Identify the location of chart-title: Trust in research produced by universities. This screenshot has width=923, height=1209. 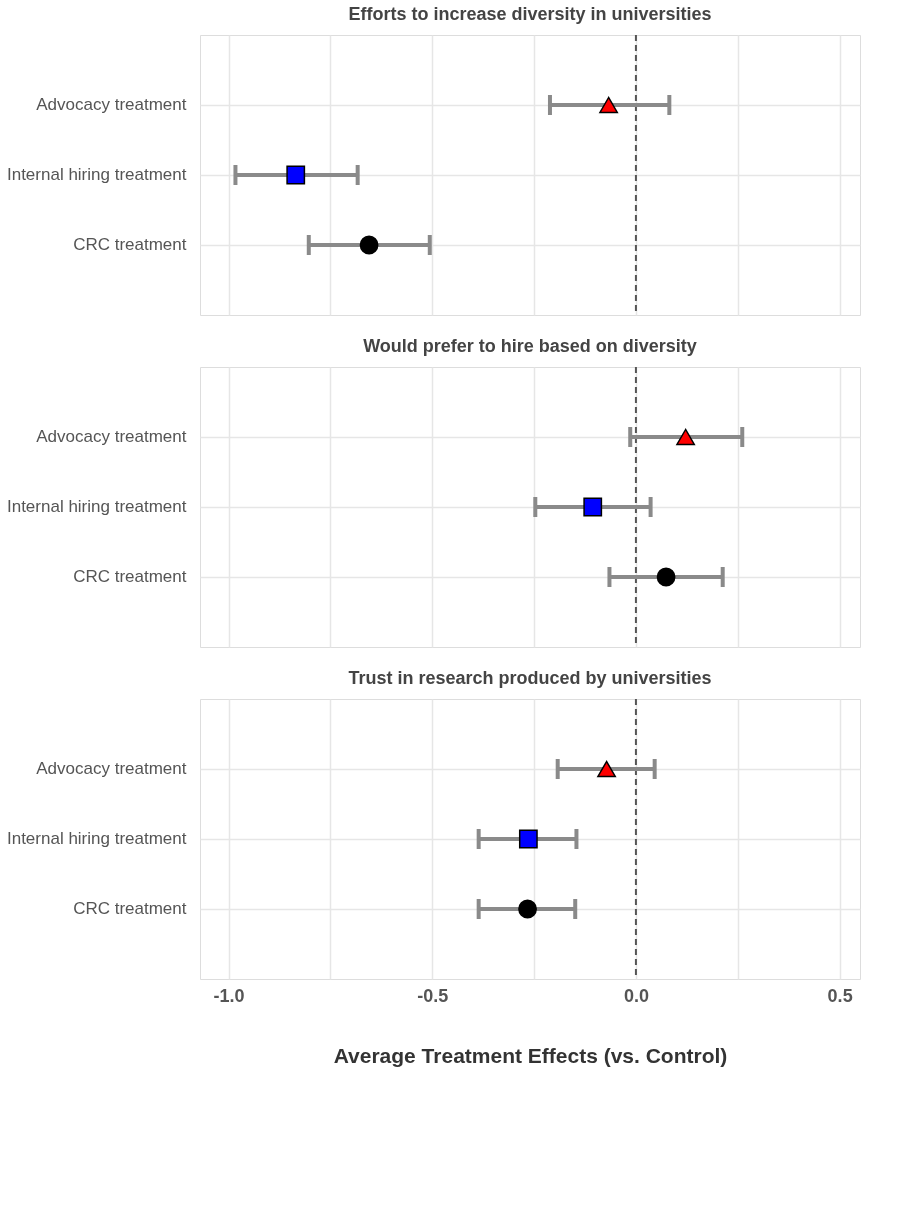
(530, 678).